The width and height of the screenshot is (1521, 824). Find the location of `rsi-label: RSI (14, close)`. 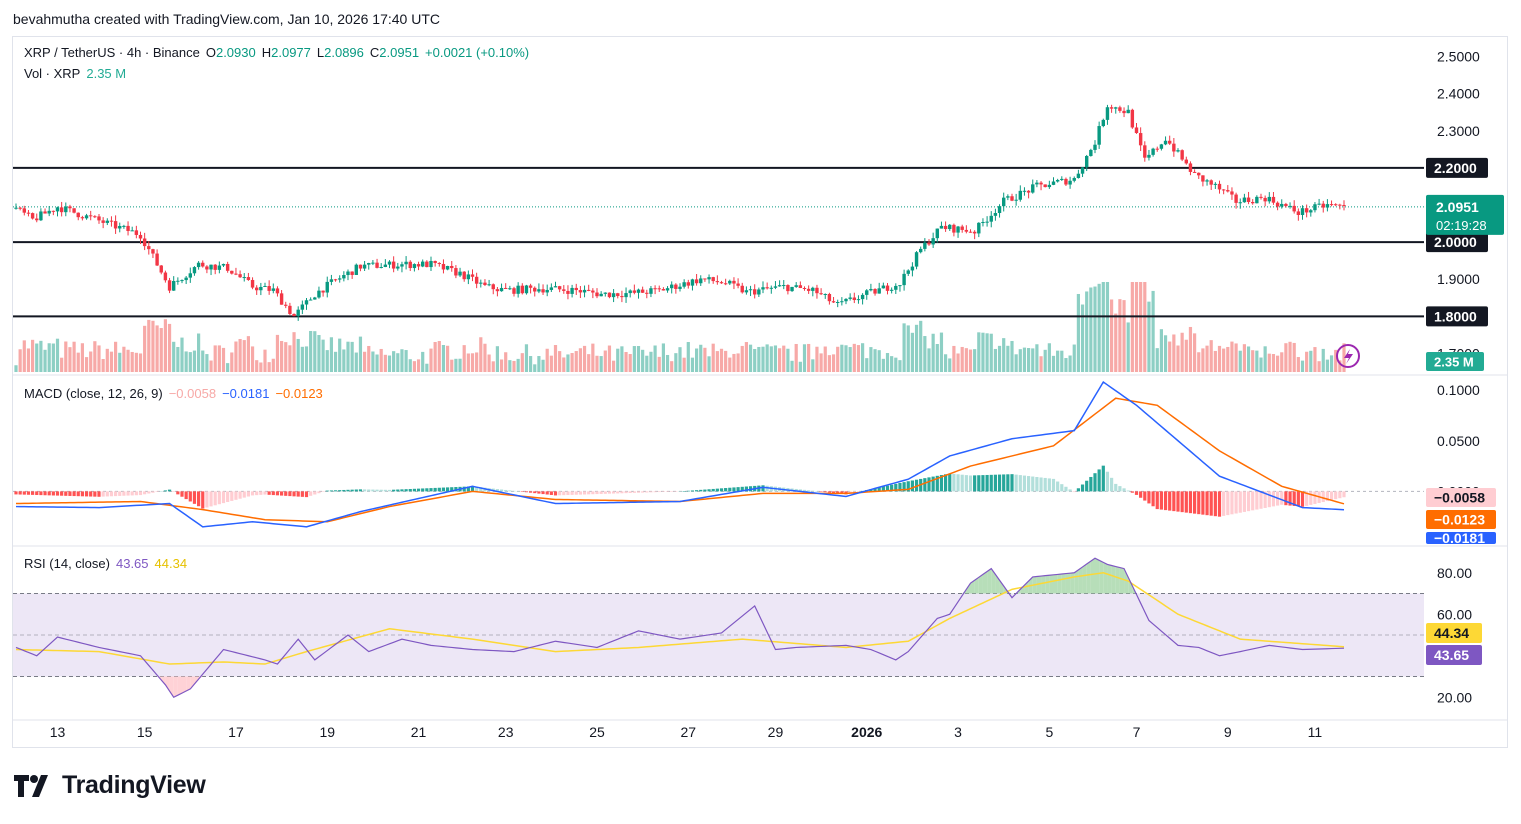

rsi-label: RSI (14, close) is located at coordinates (67, 563).